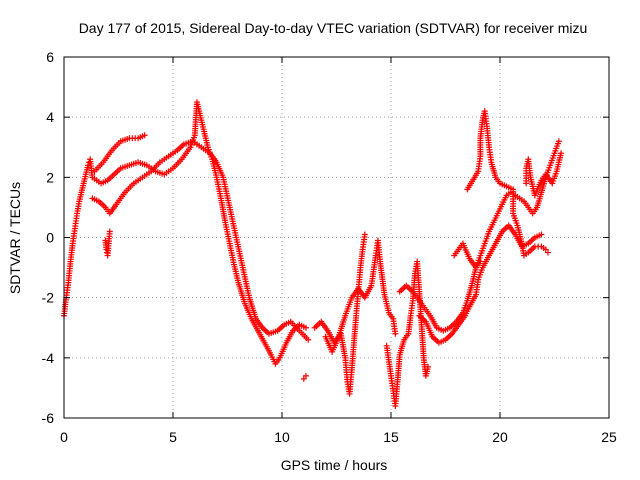  What do you see at coordinates (15, 238) in the screenshot?
I see `y-axis-label: SDTVAR / TECUs` at bounding box center [15, 238].